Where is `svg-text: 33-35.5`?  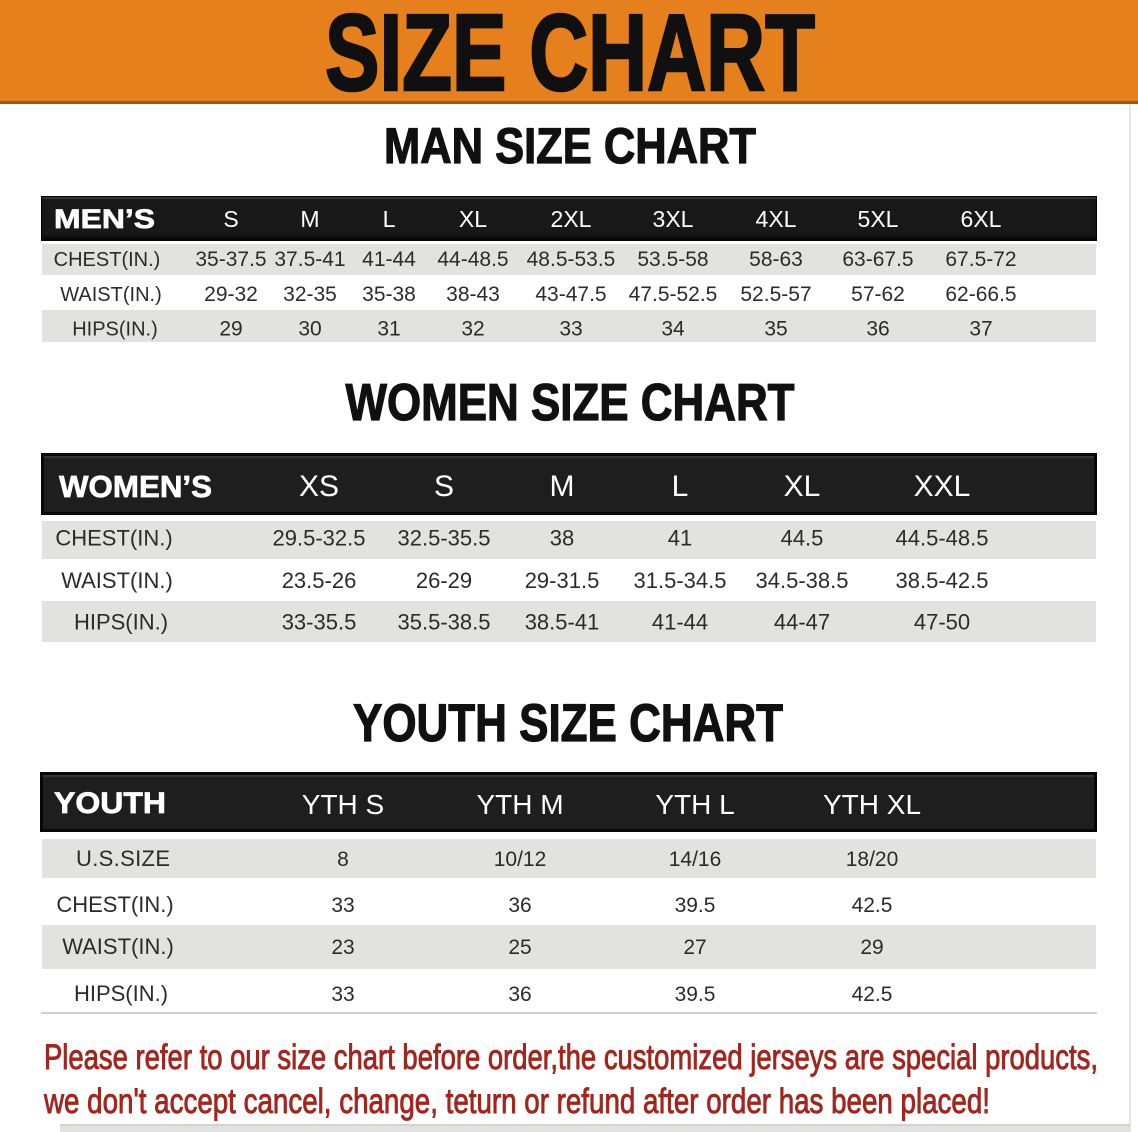 svg-text: 33-35.5 is located at coordinates (319, 622).